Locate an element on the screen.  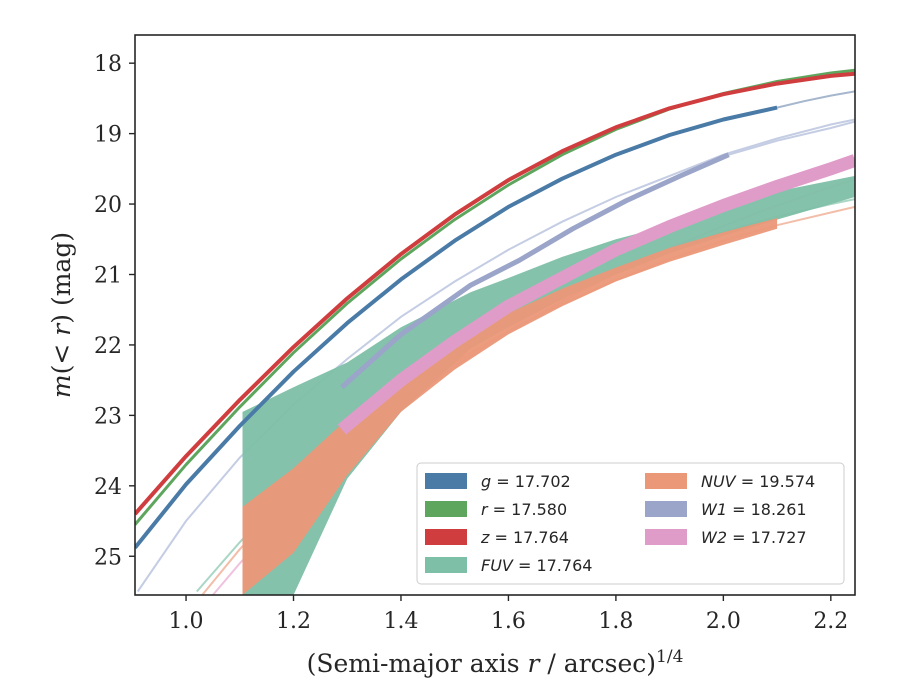
x-tick-label: 1.6 is located at coordinates (508, 621).